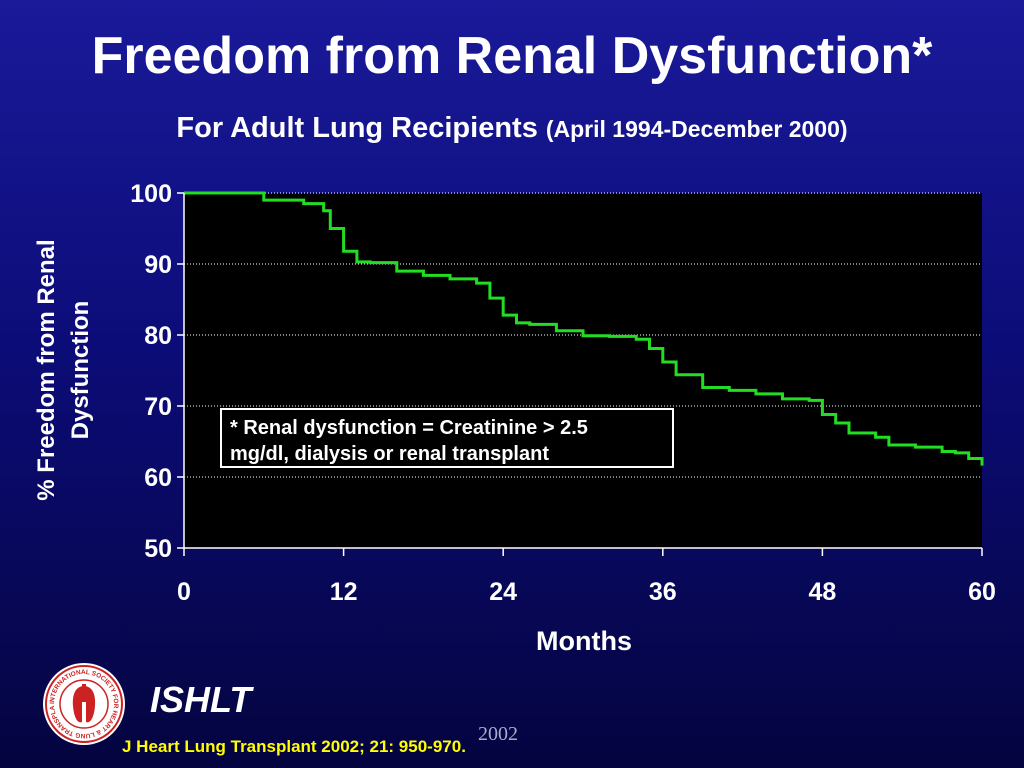 The width and height of the screenshot is (1024, 768). I want to click on x-tick-label-12: 12, so click(344, 592).